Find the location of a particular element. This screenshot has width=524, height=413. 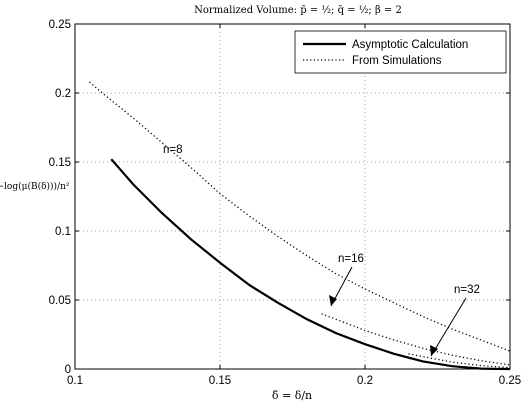

legend-label-asymptotic: Asymptotic Calculation is located at coordinates (410, 45).